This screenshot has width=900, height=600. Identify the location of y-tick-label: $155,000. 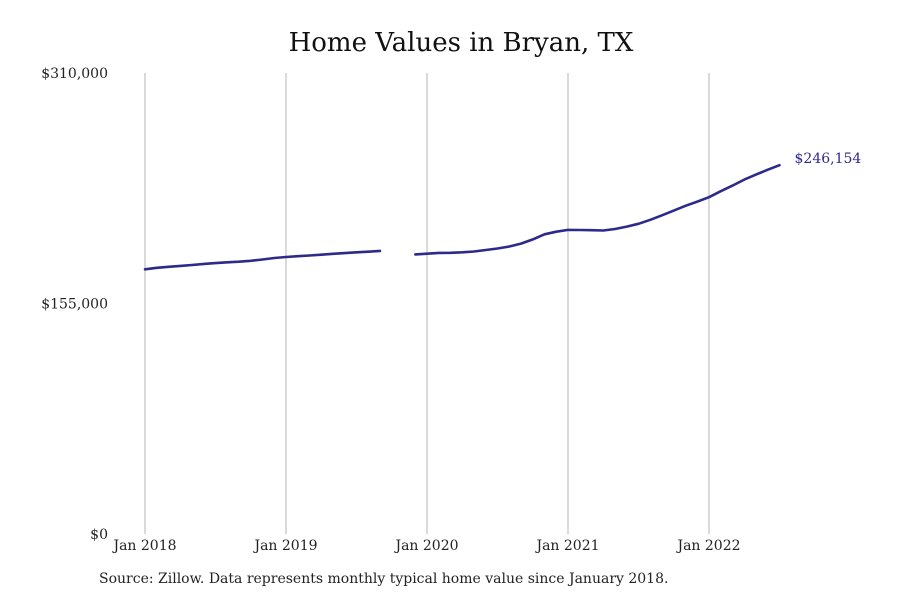
(74, 305).